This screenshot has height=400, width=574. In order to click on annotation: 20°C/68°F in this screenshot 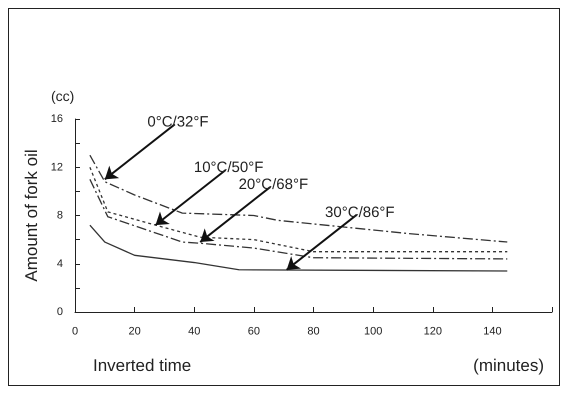, I will do `click(273, 185)`.